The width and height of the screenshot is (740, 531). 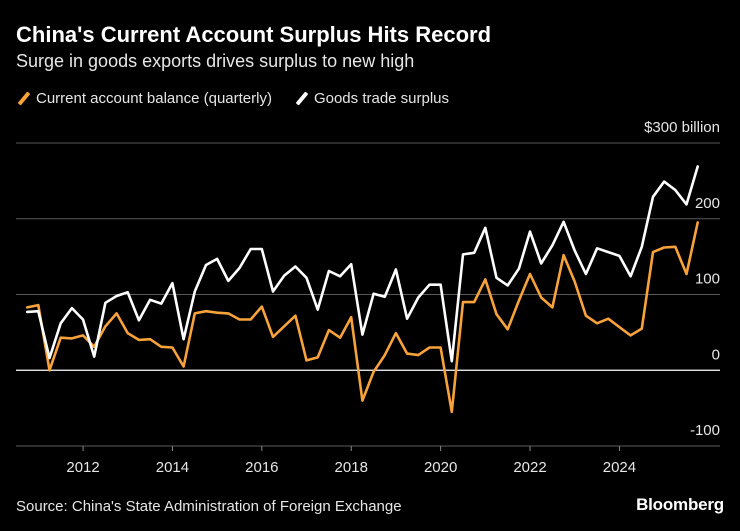 I want to click on y-tick-label: $300 billion, so click(x=682, y=127).